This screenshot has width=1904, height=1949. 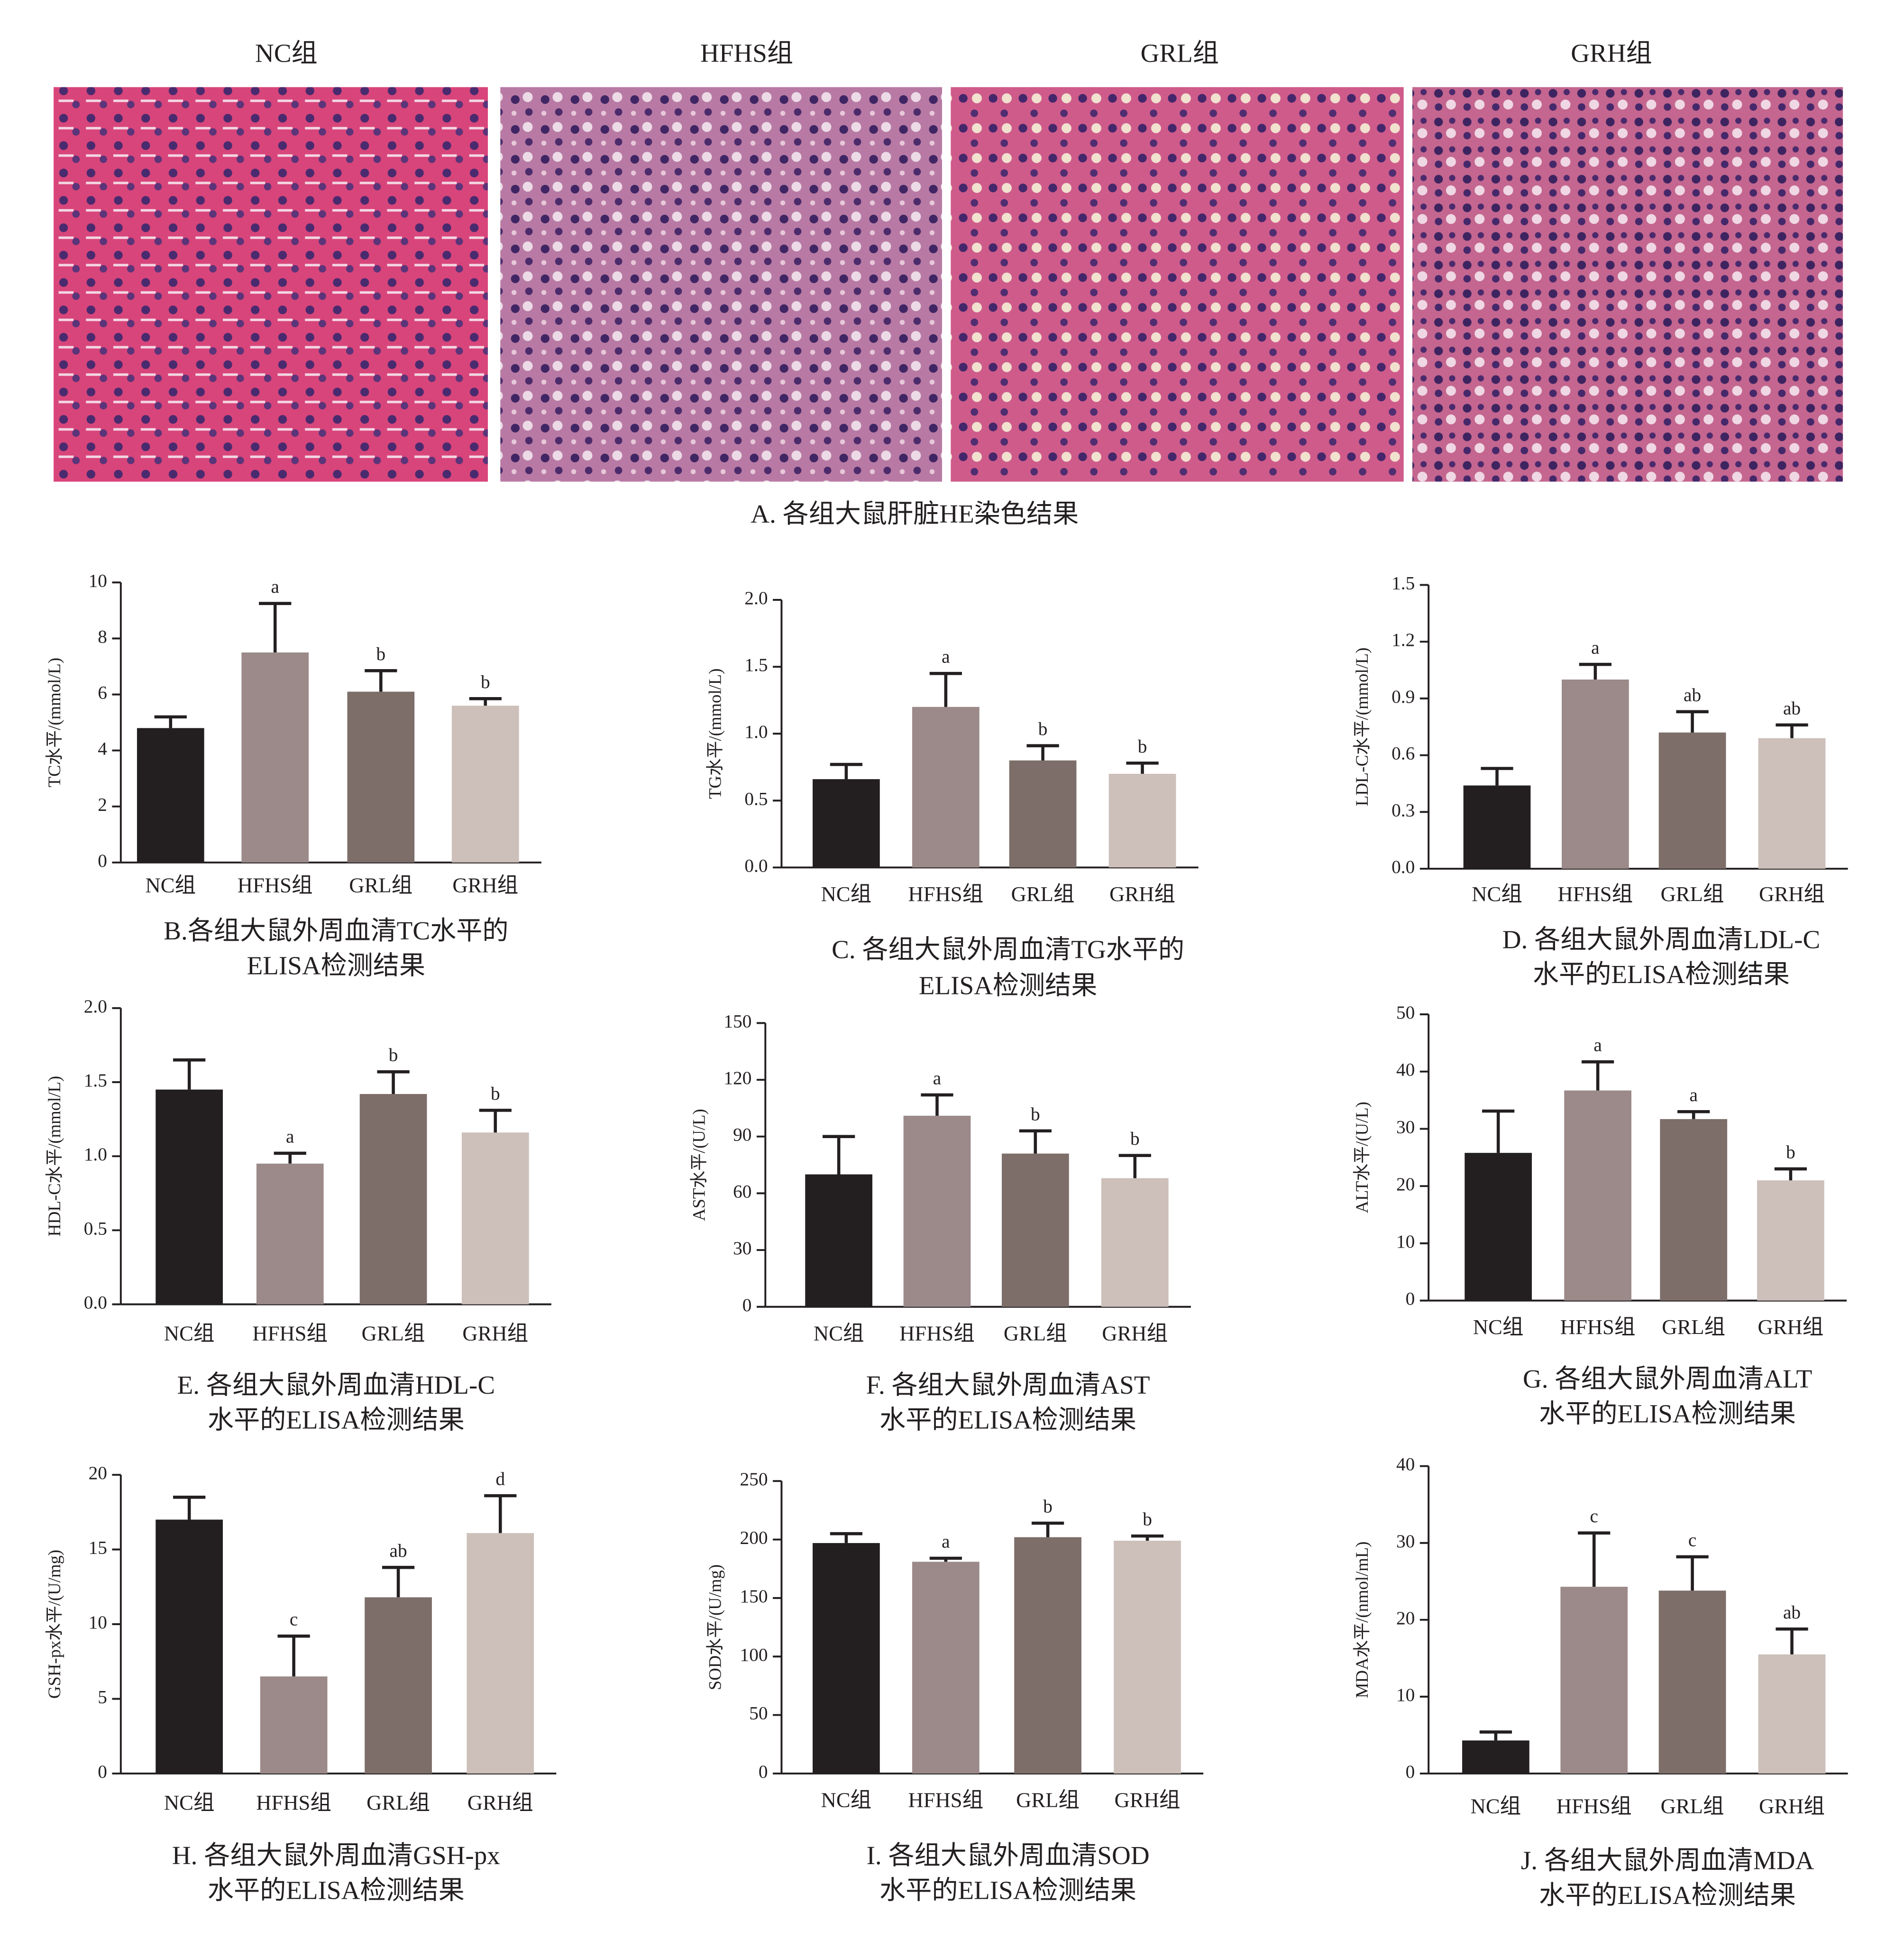 I want to click on y-tick-label: 0.3, so click(x=1403, y=810).